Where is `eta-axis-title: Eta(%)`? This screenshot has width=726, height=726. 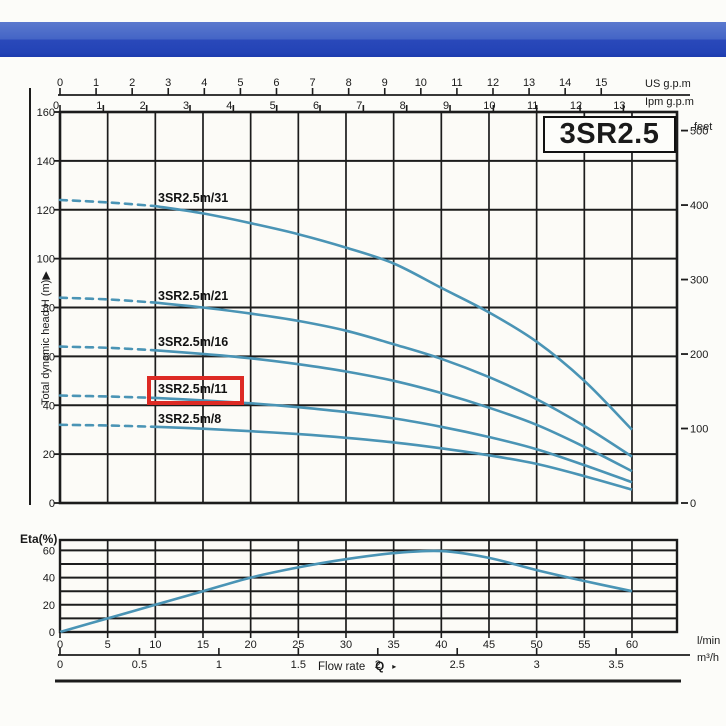
eta-axis-title: Eta(%) is located at coordinates (39, 539).